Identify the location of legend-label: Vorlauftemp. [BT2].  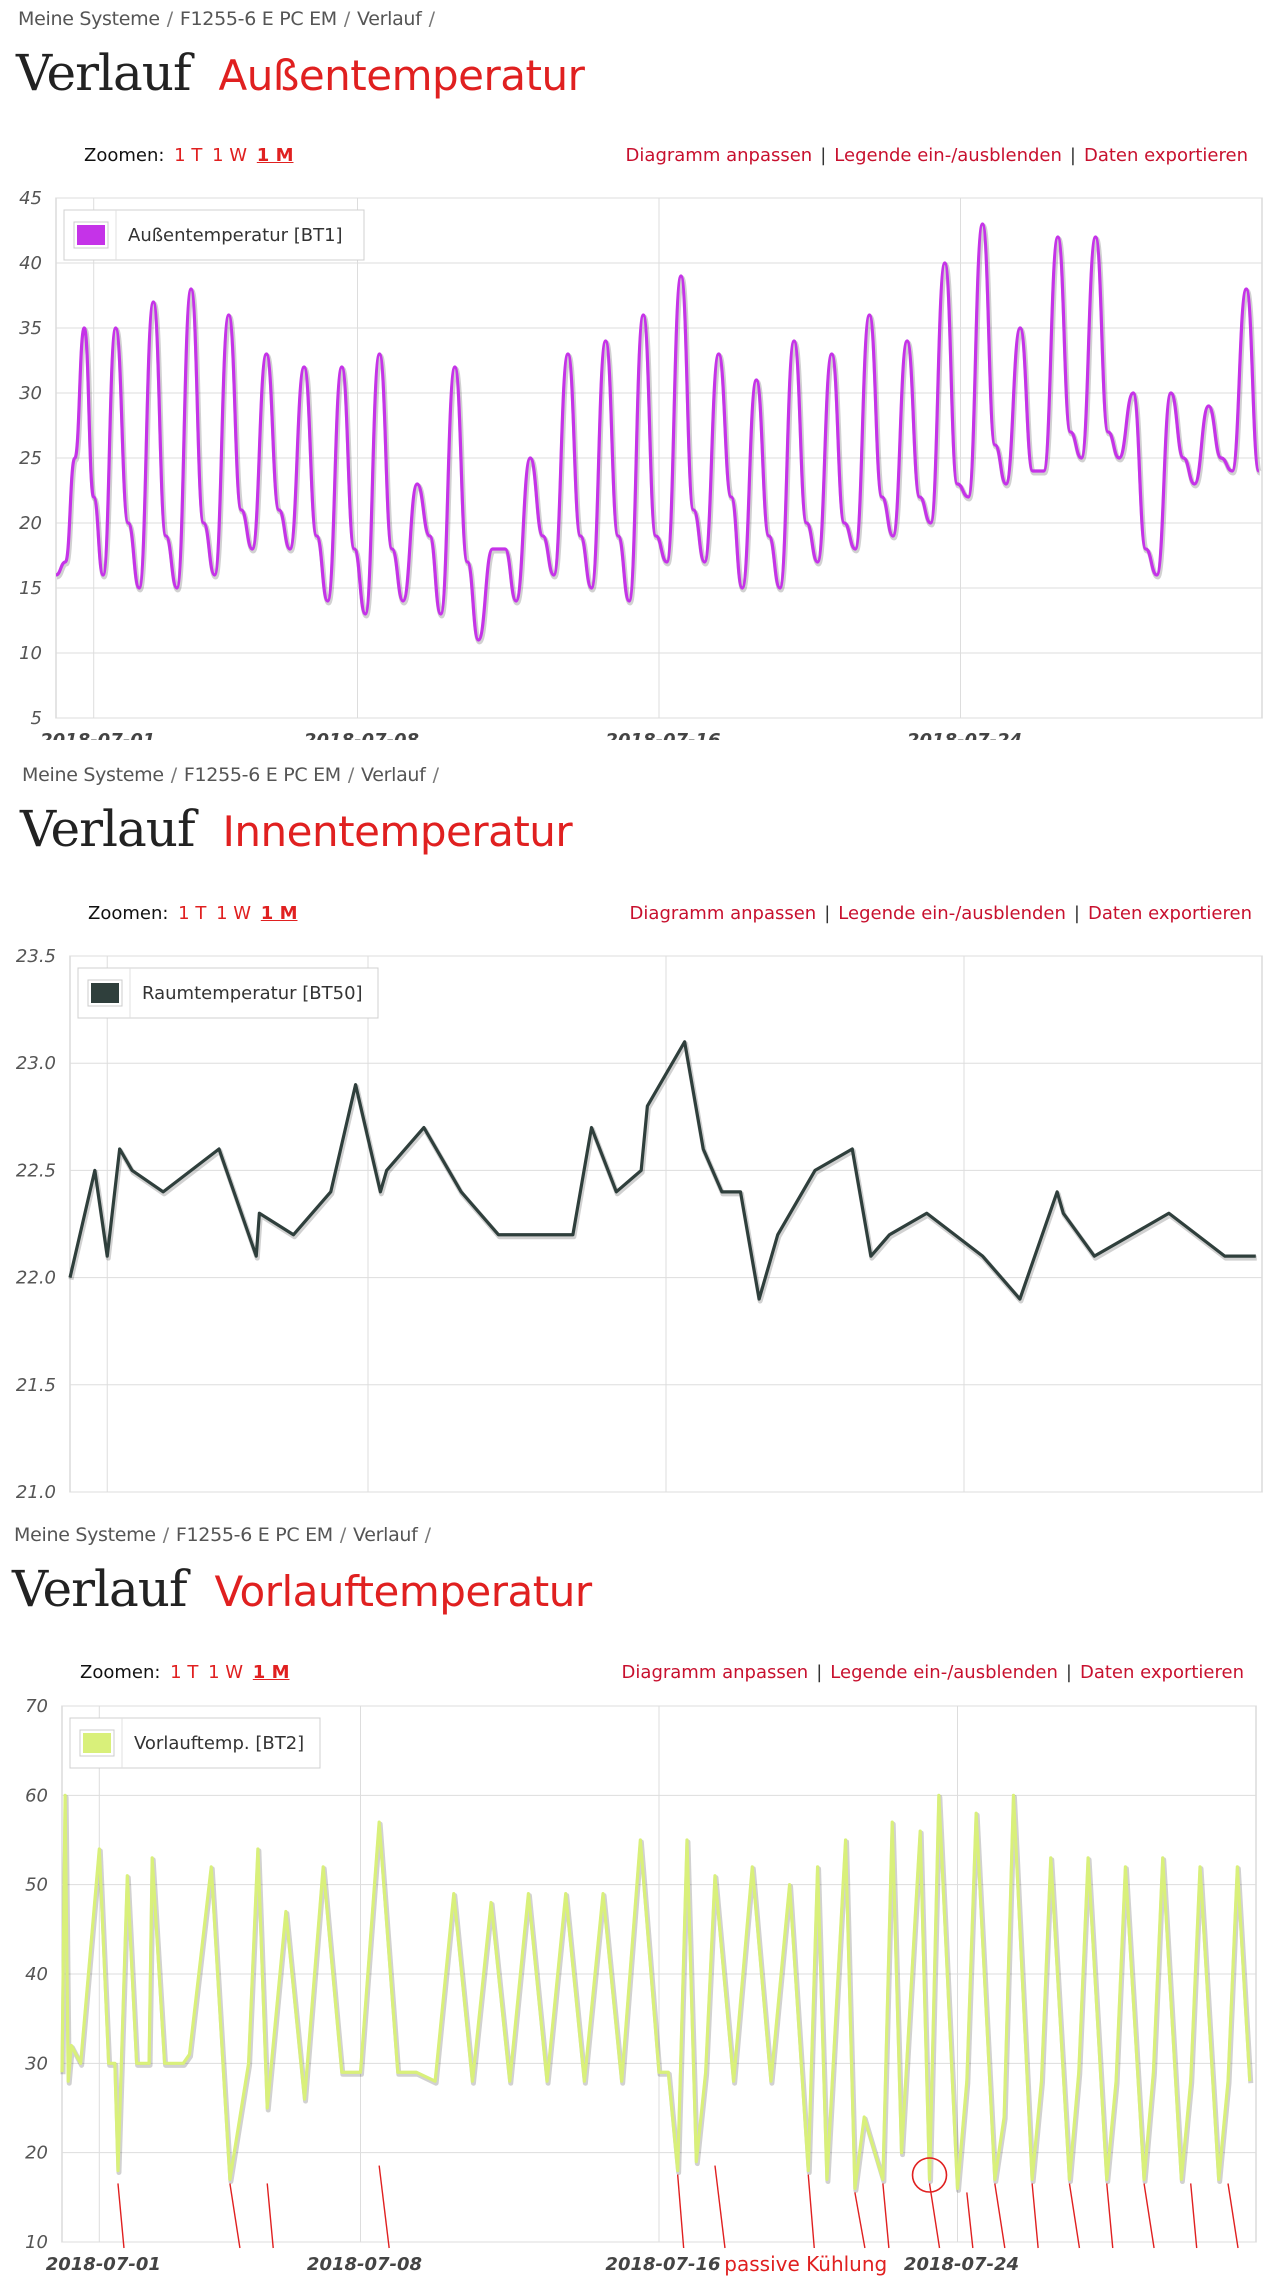
(219, 1743).